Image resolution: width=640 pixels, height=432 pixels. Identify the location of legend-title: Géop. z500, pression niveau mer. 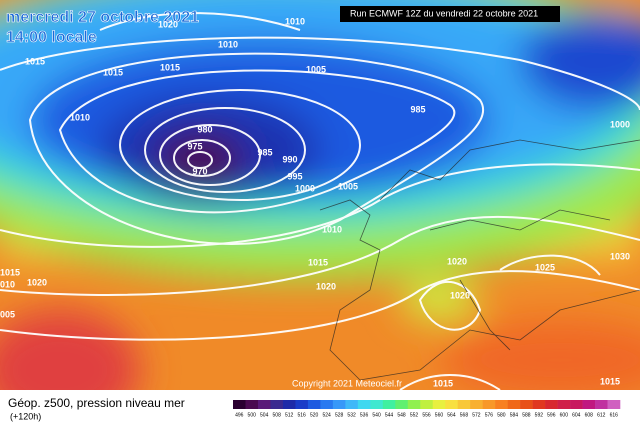
(96, 403).